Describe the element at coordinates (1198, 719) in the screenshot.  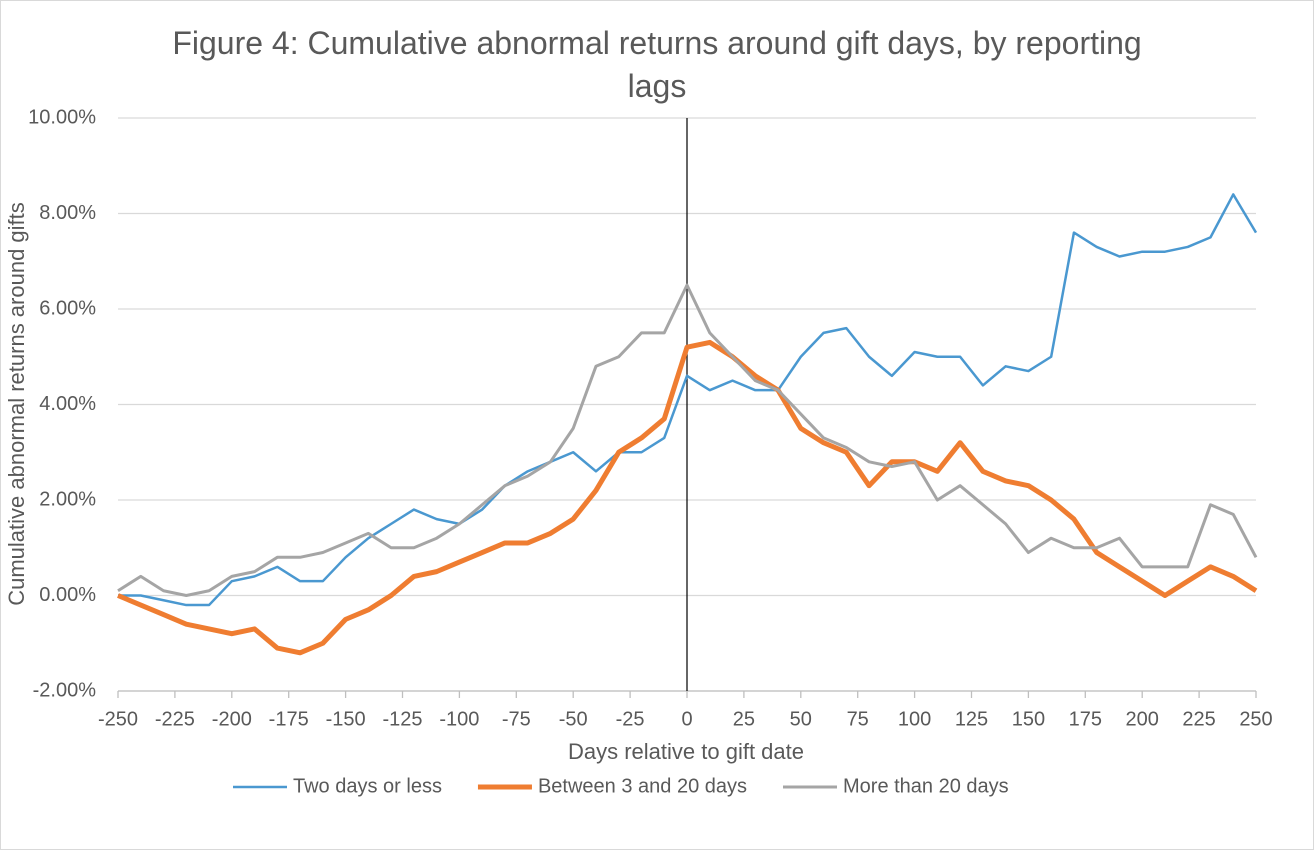
I see `x-tick-label: 225` at that location.